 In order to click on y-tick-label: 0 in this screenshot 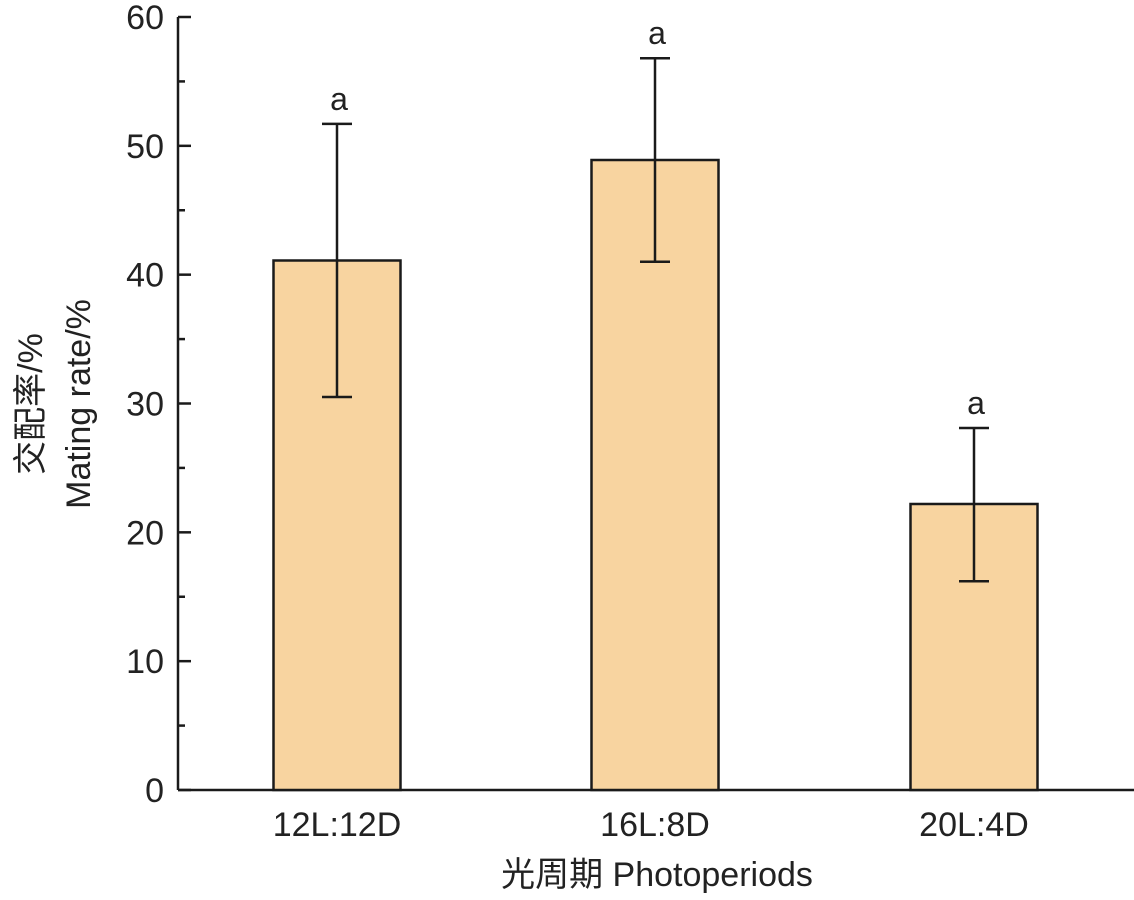, I will do `click(154, 791)`.